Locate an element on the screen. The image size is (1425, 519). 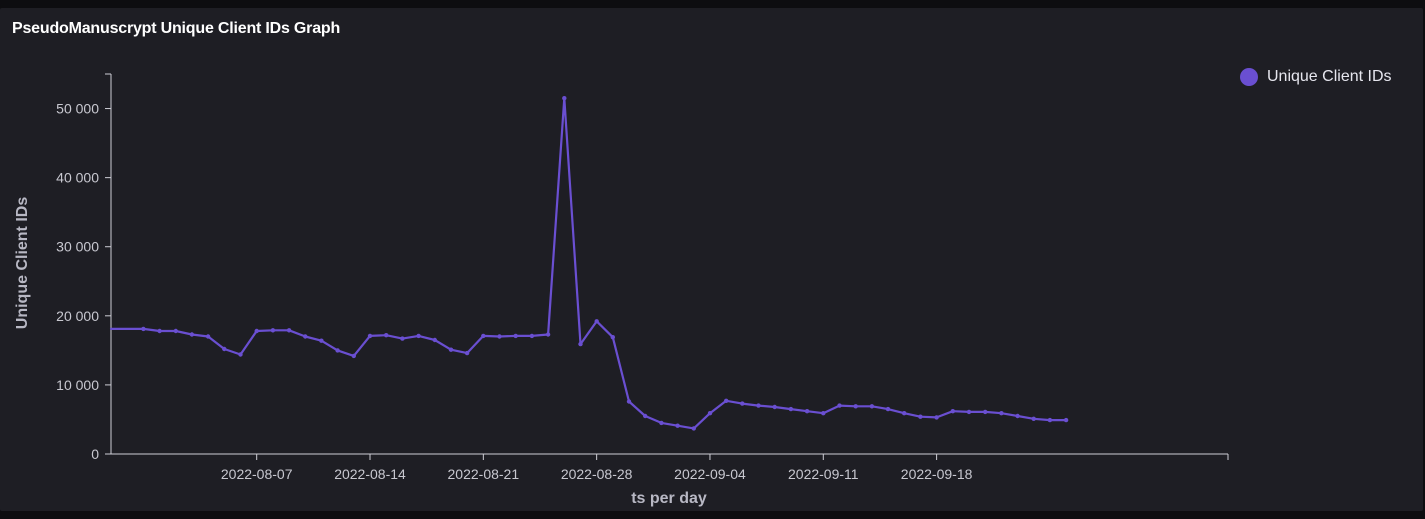
x-tick-label: 2022-09-04 is located at coordinates (710, 474).